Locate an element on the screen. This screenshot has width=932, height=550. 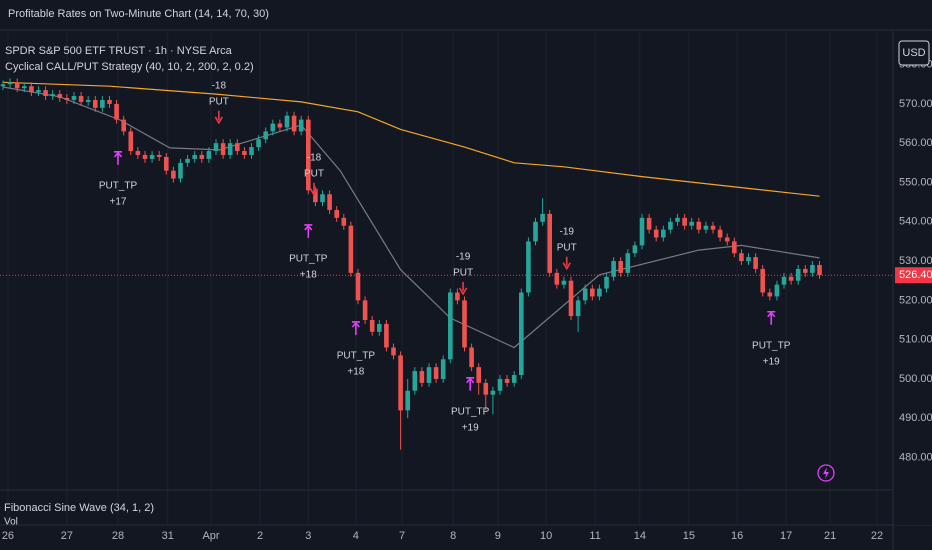
currency: USD is located at coordinates (913, 53).